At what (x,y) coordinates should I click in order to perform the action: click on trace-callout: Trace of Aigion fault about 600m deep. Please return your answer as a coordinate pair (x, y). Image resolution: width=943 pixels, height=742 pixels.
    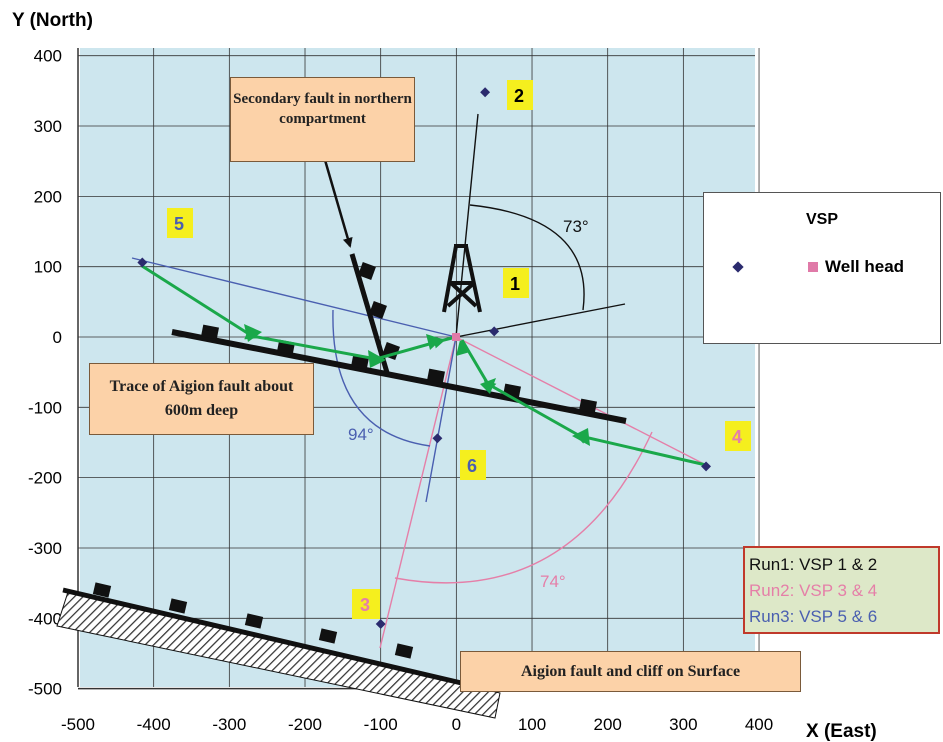
    Looking at the image, I should click on (201, 399).